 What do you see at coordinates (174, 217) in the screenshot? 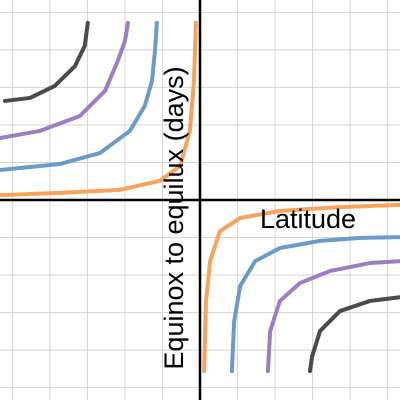
I see `y-axis-label: Equinox to equilux (days)` at bounding box center [174, 217].